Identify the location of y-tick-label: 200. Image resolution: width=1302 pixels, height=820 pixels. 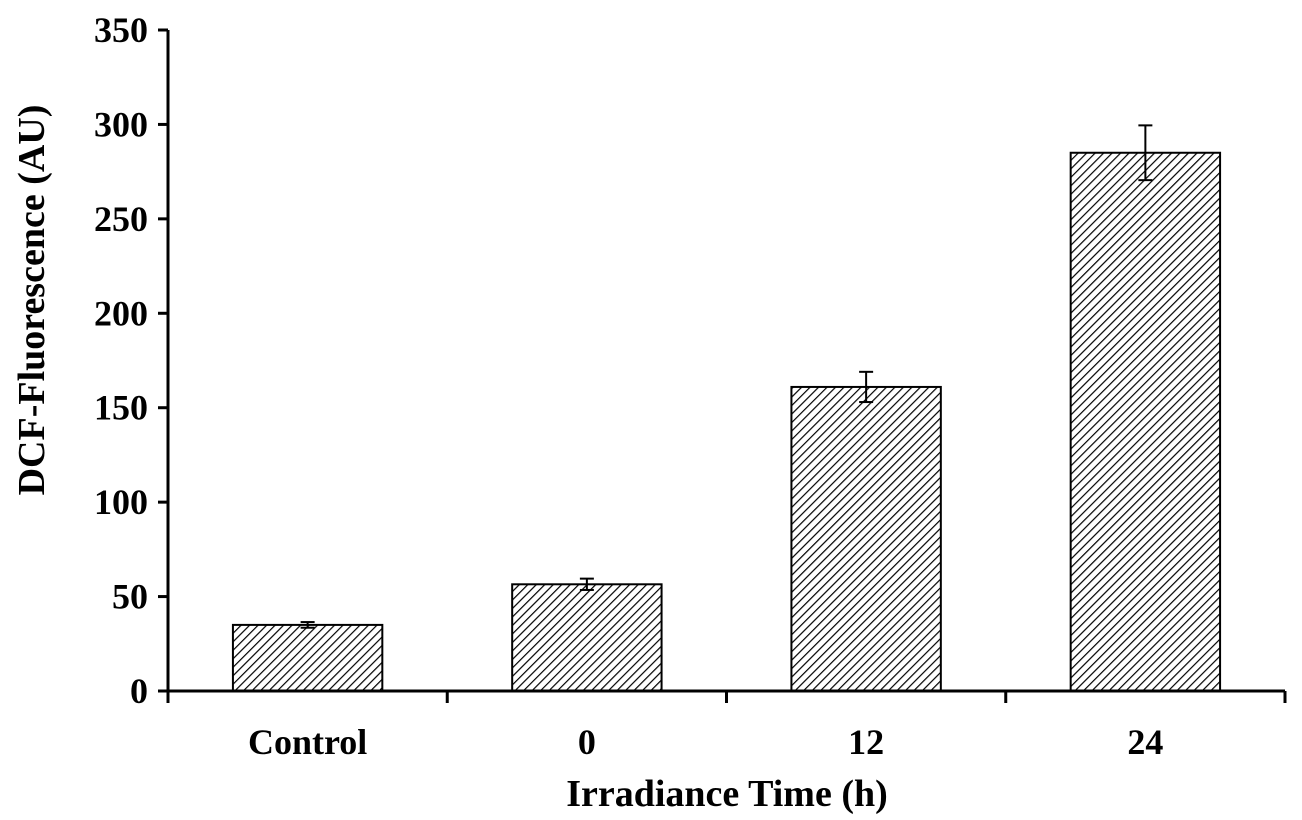
(121, 313).